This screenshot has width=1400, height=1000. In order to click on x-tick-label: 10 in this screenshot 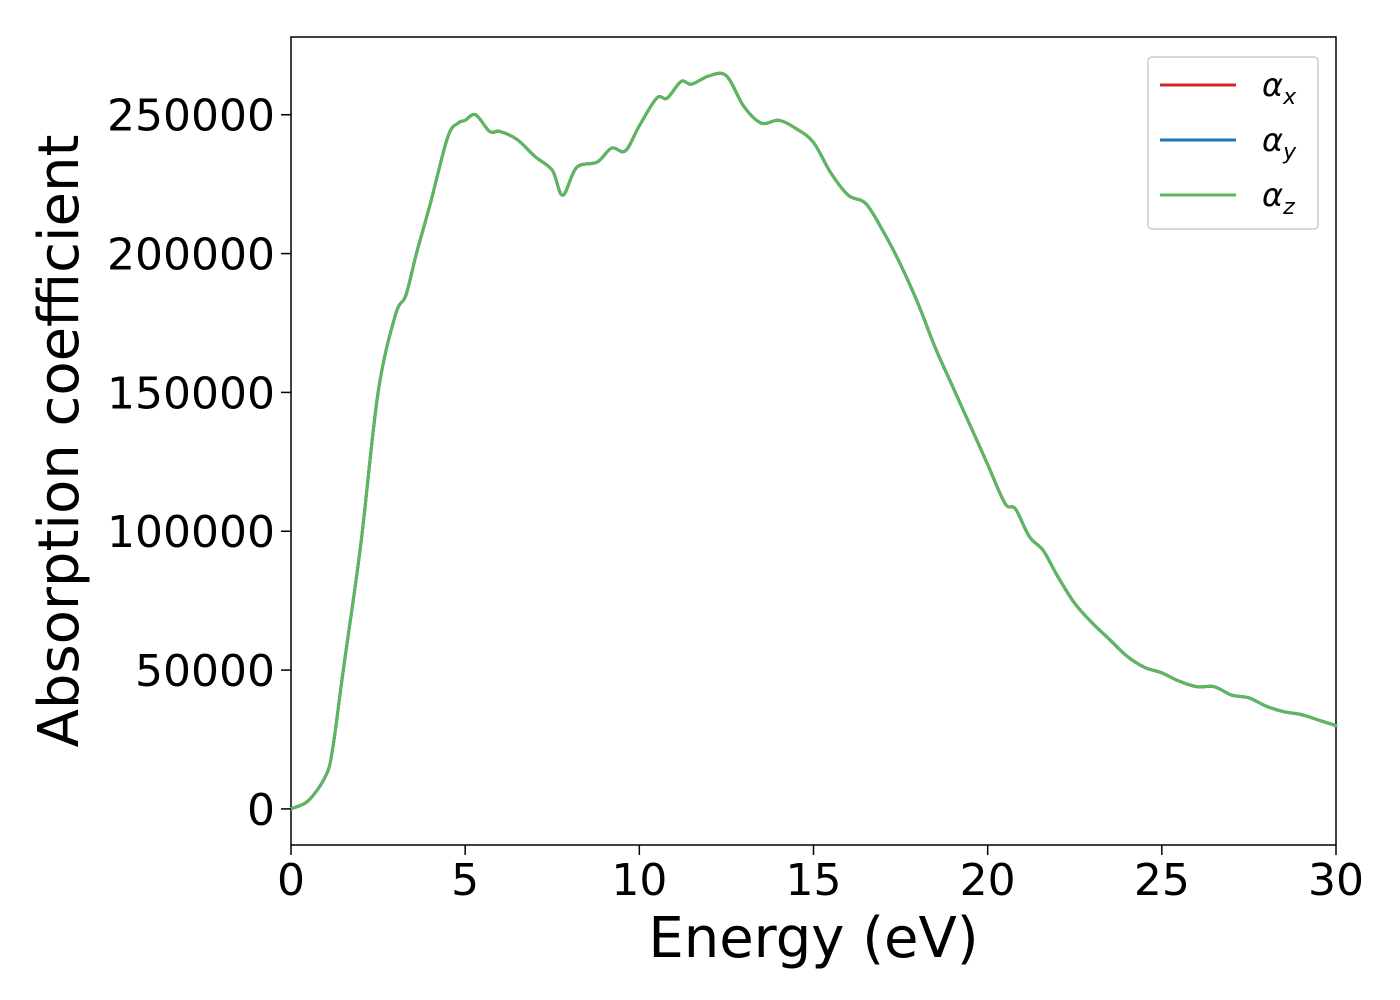, I will do `click(639, 880)`.